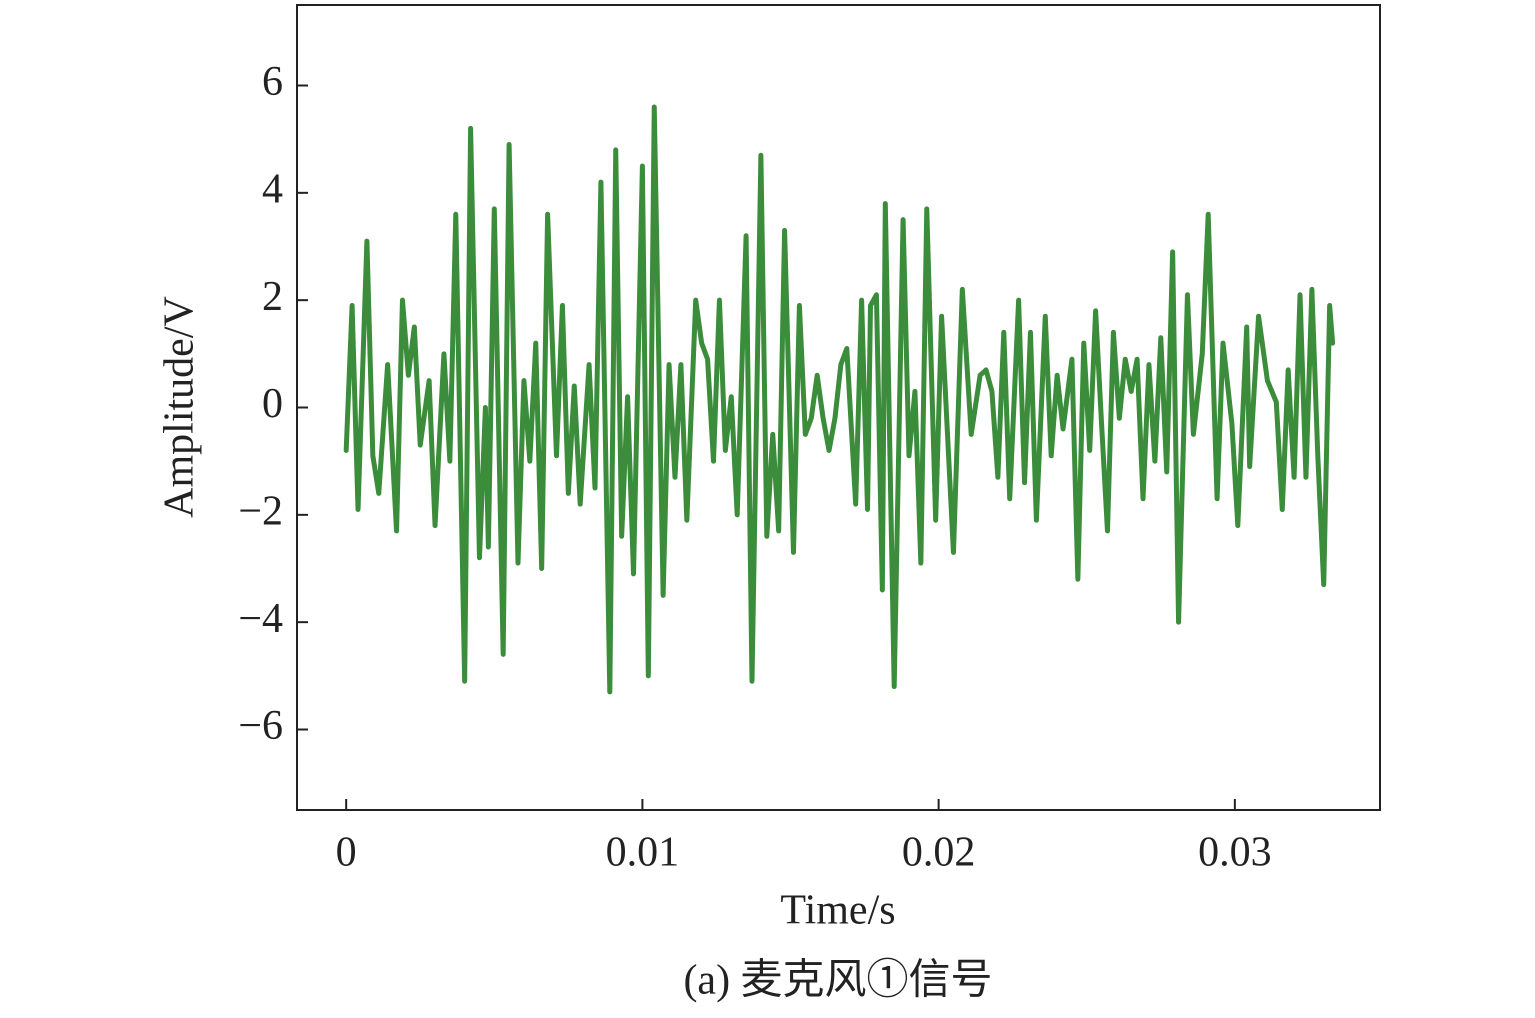  What do you see at coordinates (272, 189) in the screenshot?
I see `y-tick-label: 4` at bounding box center [272, 189].